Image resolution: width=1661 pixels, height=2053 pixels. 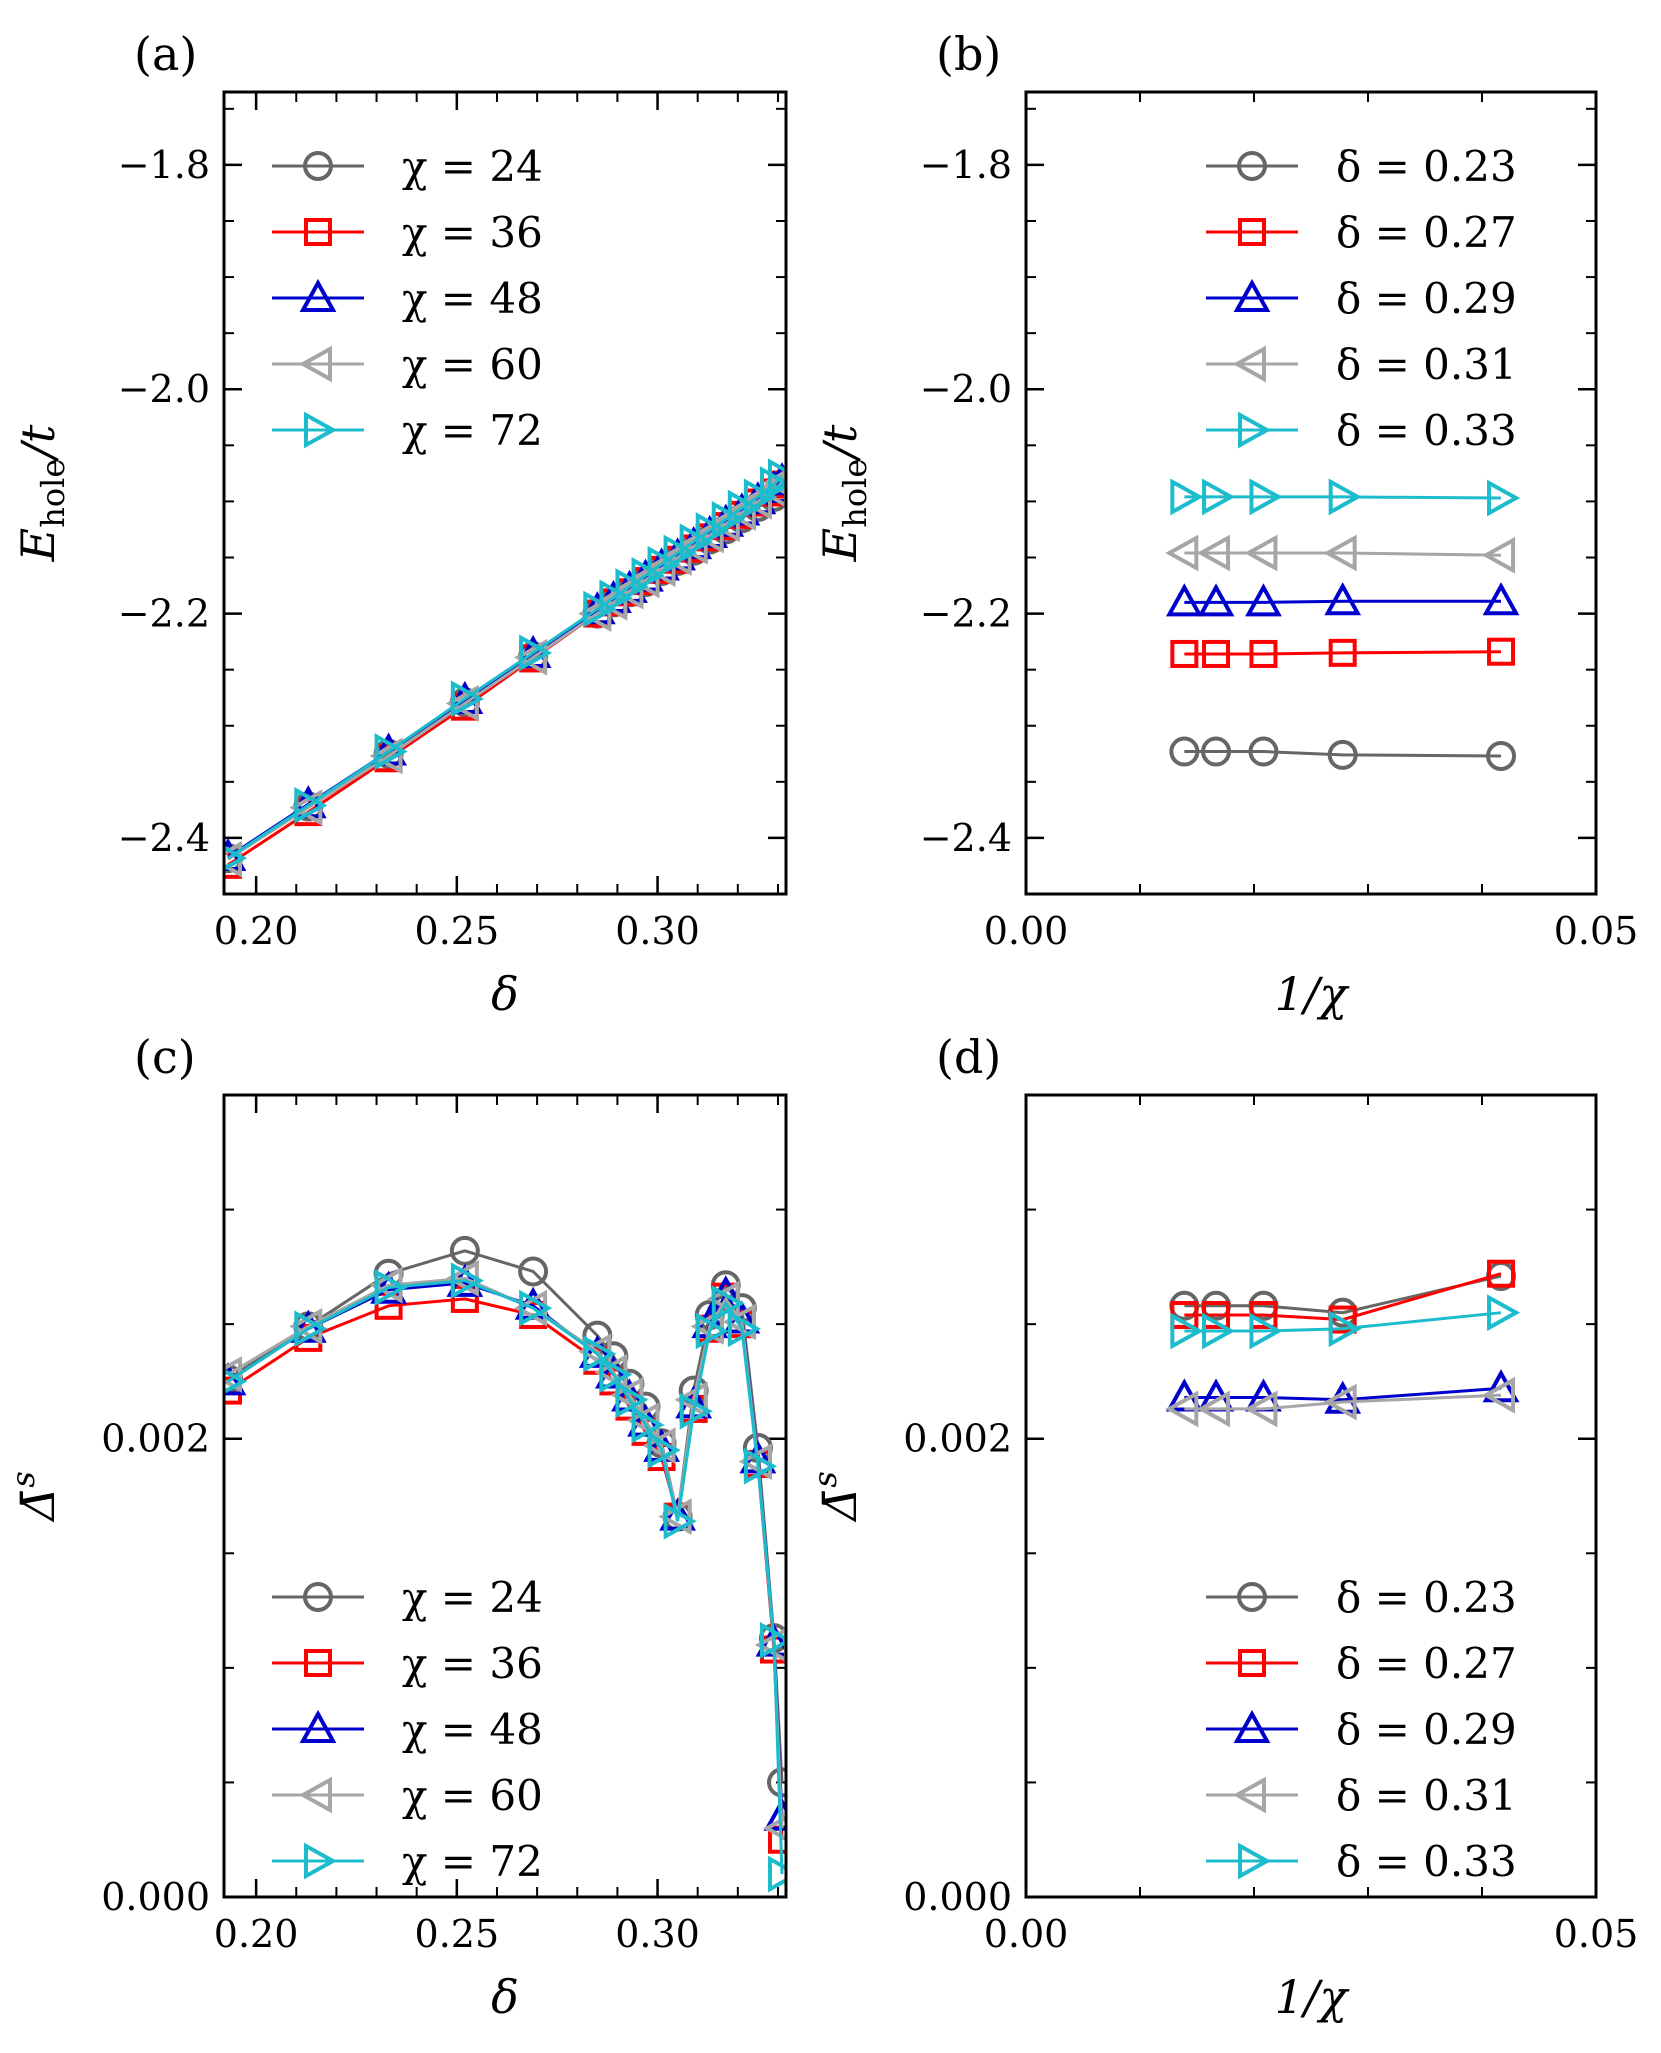 What do you see at coordinates (1426, 298) in the screenshot?
I see `legend-label: δ = 0.29` at bounding box center [1426, 298].